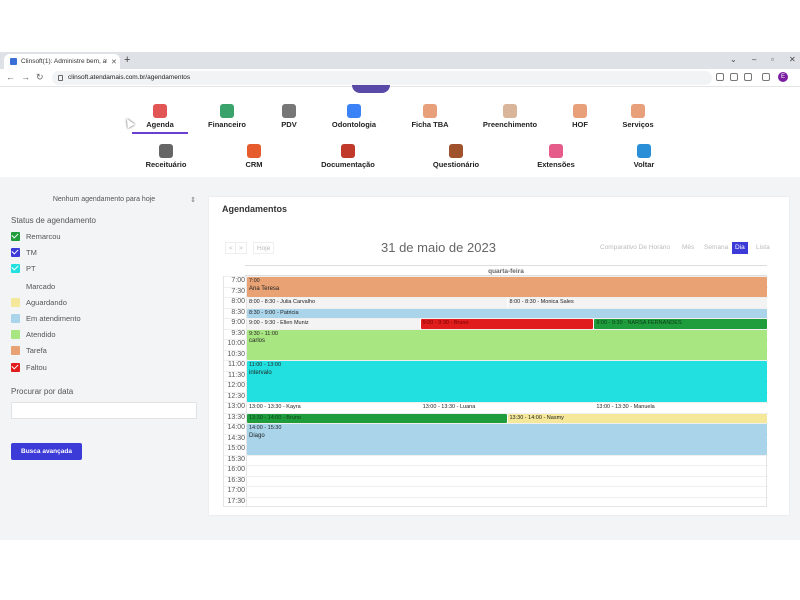  Describe the element at coordinates (104, 410) in the screenshot. I see `search-date-input` at that location.